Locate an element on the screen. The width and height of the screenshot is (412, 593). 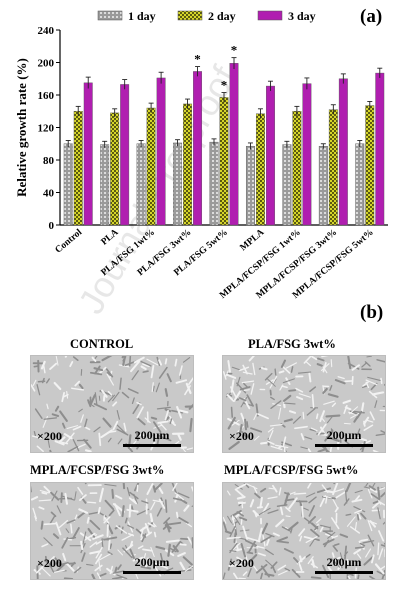
panel-b-label: (b) is located at coordinates (372, 312).